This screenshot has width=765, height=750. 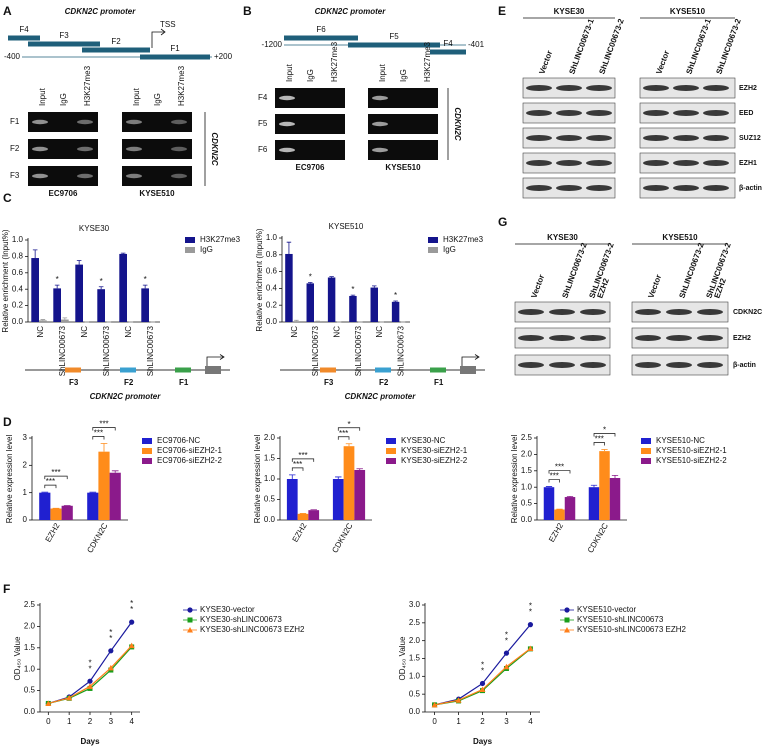 I want to click on y-axis-label: Relative enrichment (Input%), so click(x=5, y=280).